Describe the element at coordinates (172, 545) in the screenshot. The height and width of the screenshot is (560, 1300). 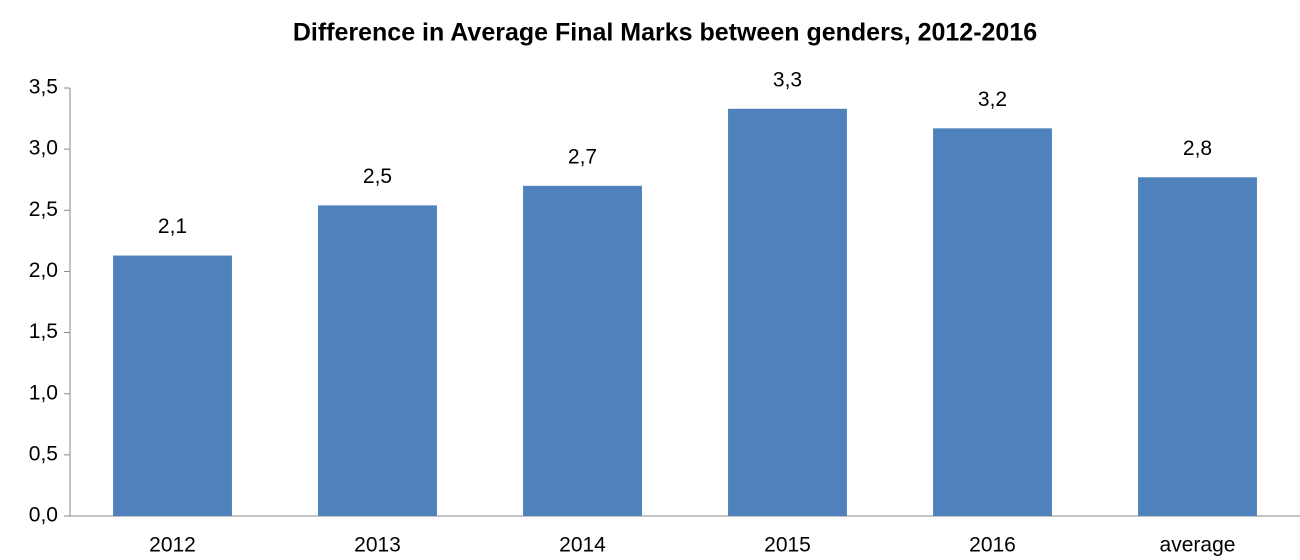
I see `x-tick-label: 2012` at that location.